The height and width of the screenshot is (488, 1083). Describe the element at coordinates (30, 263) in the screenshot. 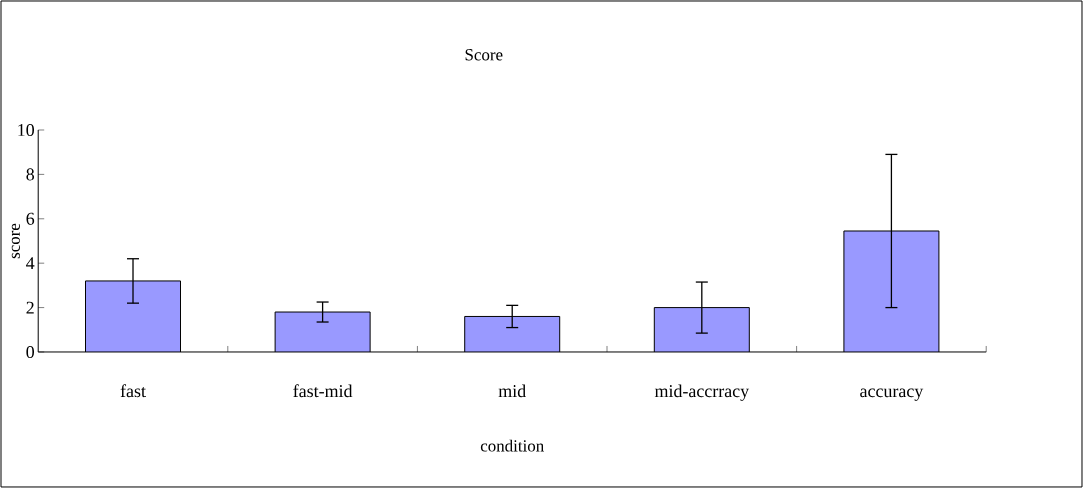

I see `y-tick-label: 4` at that location.